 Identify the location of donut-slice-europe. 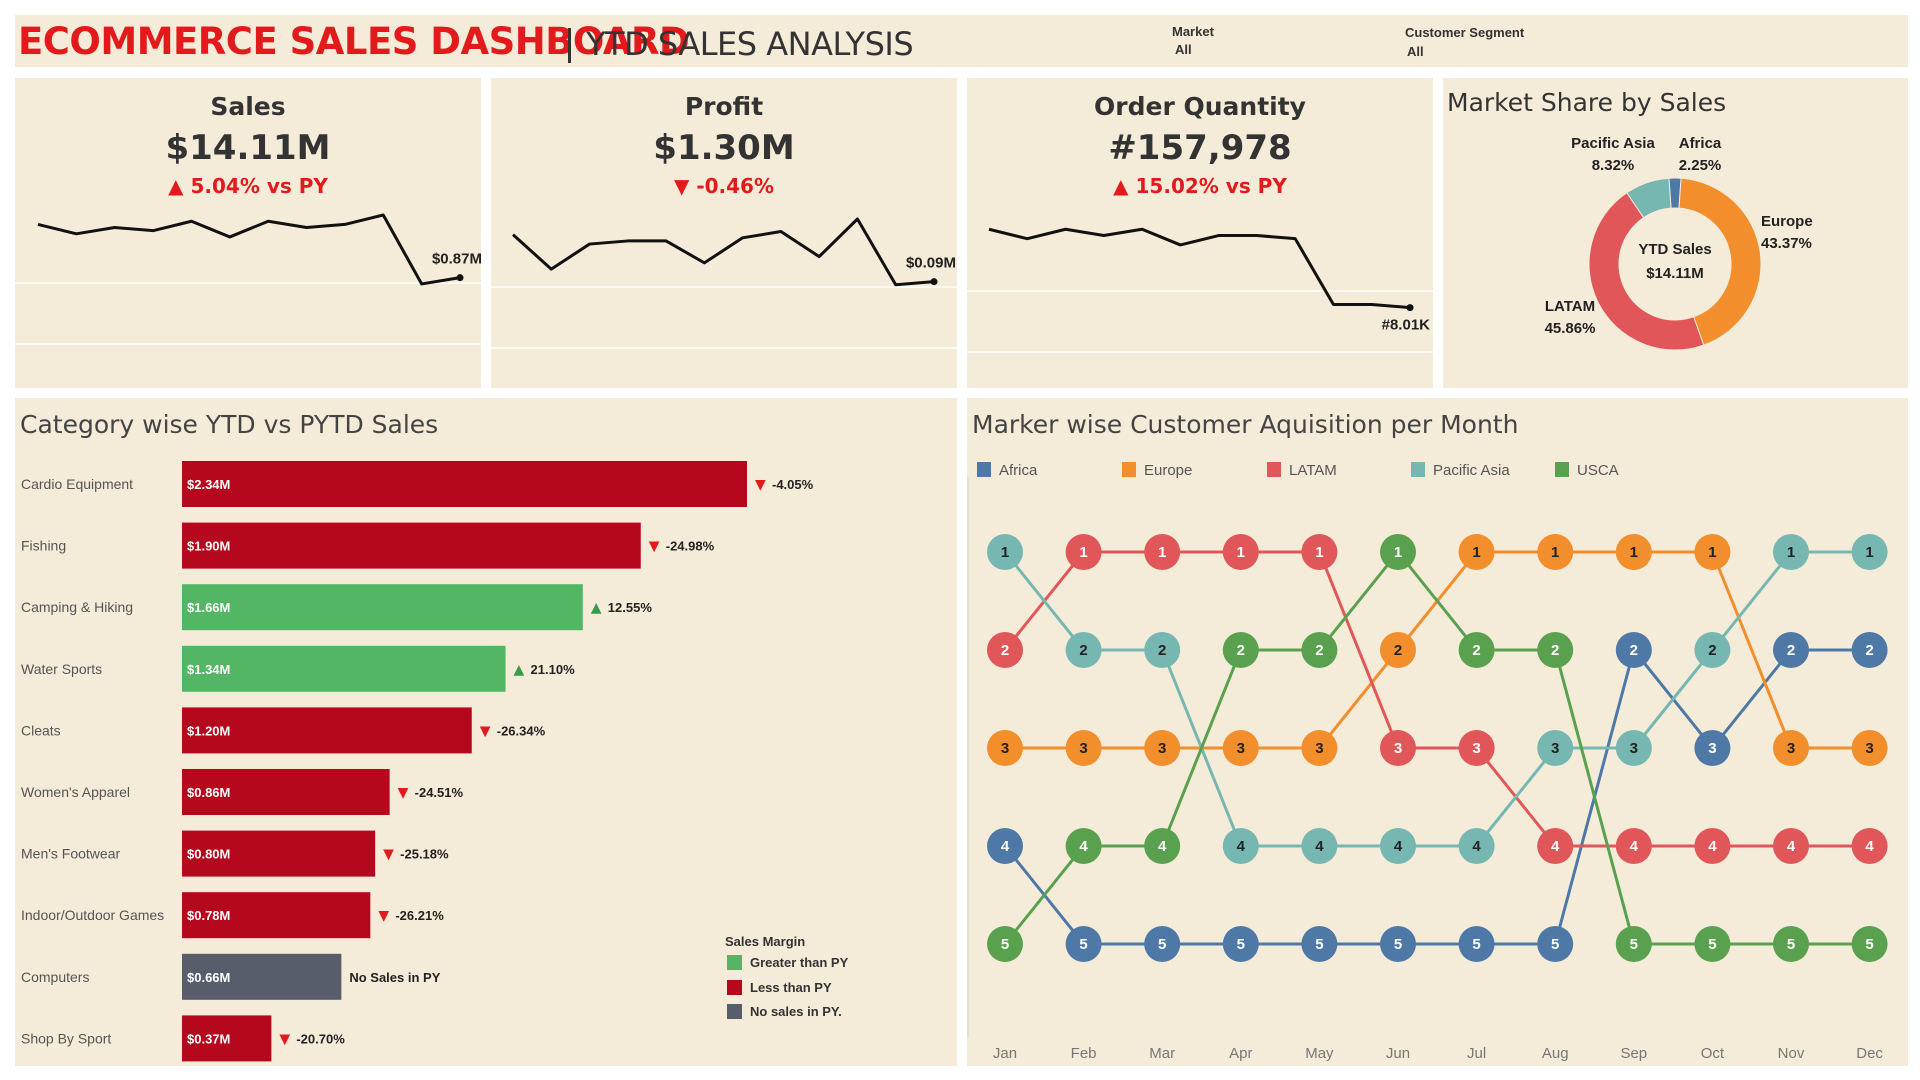
(1720, 261).